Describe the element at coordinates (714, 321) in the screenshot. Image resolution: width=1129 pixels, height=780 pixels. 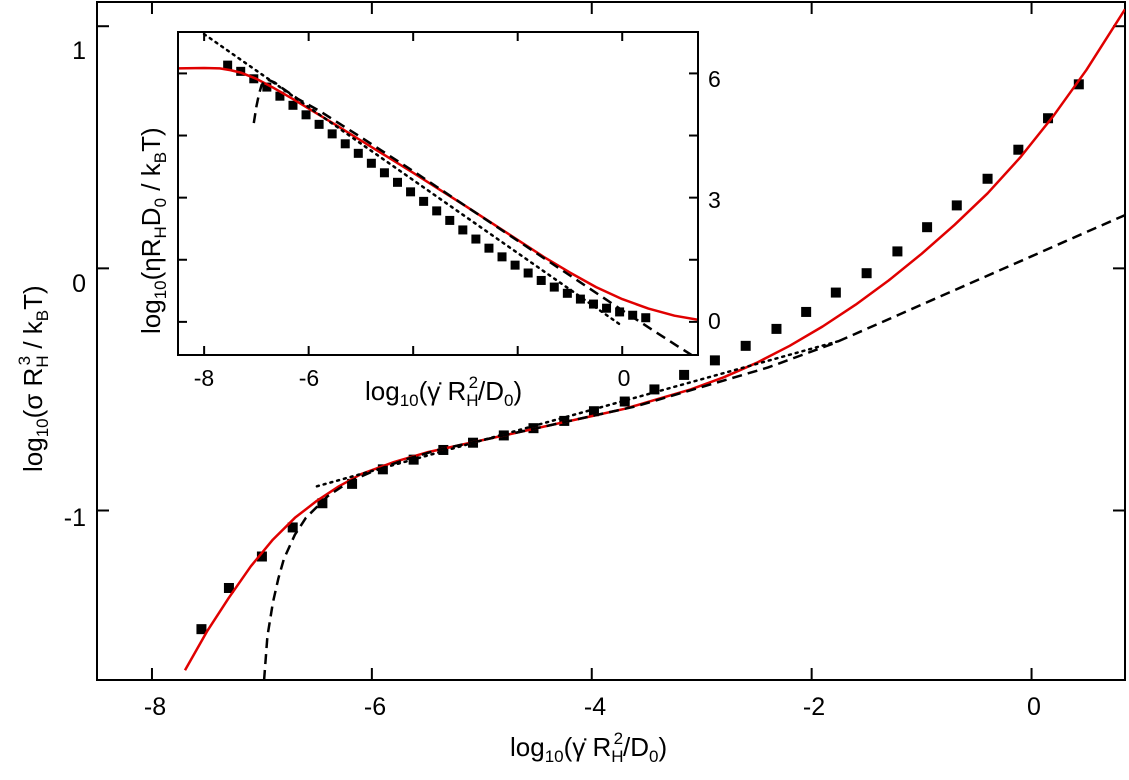
I see `inset-y-tick-label: 0` at that location.